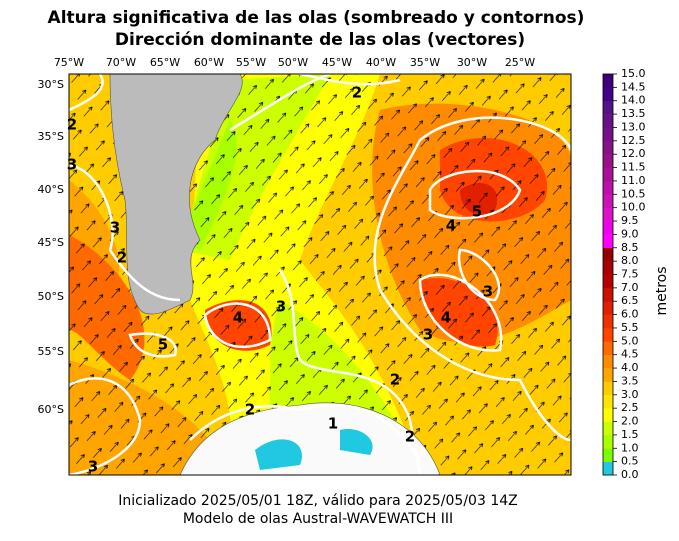  What do you see at coordinates (633, 207) in the screenshot?
I see `colorbar-tick-label: 10.0` at bounding box center [633, 207].